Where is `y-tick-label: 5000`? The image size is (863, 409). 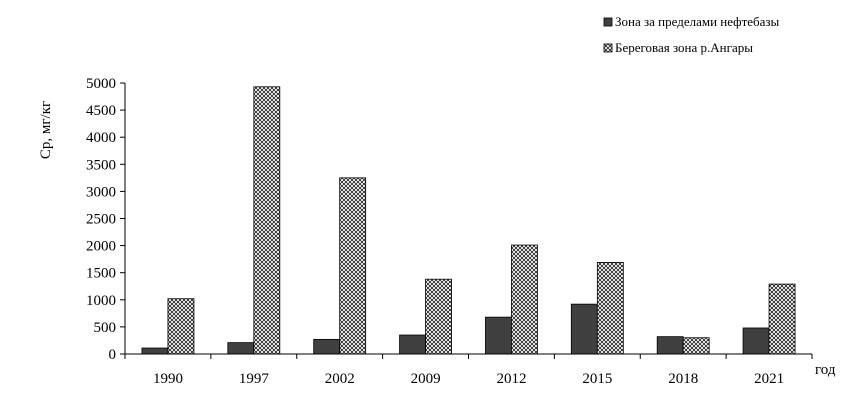
y-tick-label: 5000 is located at coordinates (101, 84).